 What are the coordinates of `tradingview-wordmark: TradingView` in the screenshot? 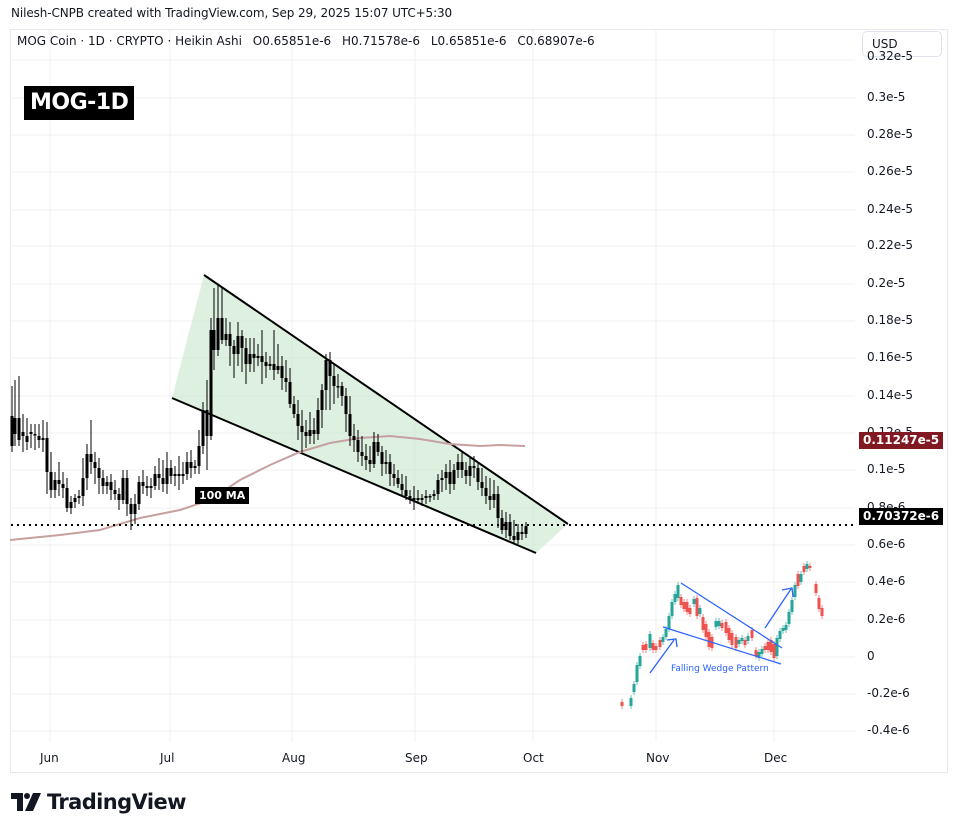 It's located at (116, 802).